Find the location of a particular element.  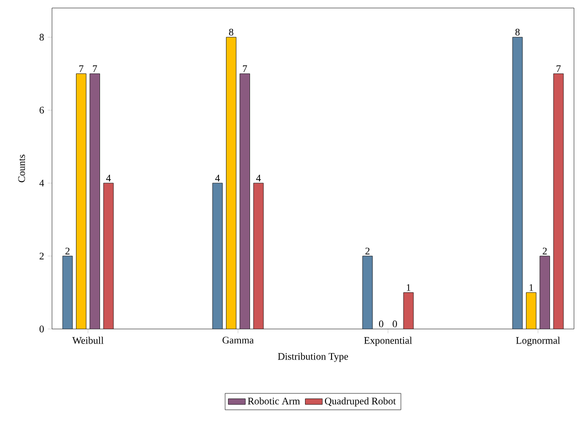

y-tick-label: 8 is located at coordinates (42, 37).